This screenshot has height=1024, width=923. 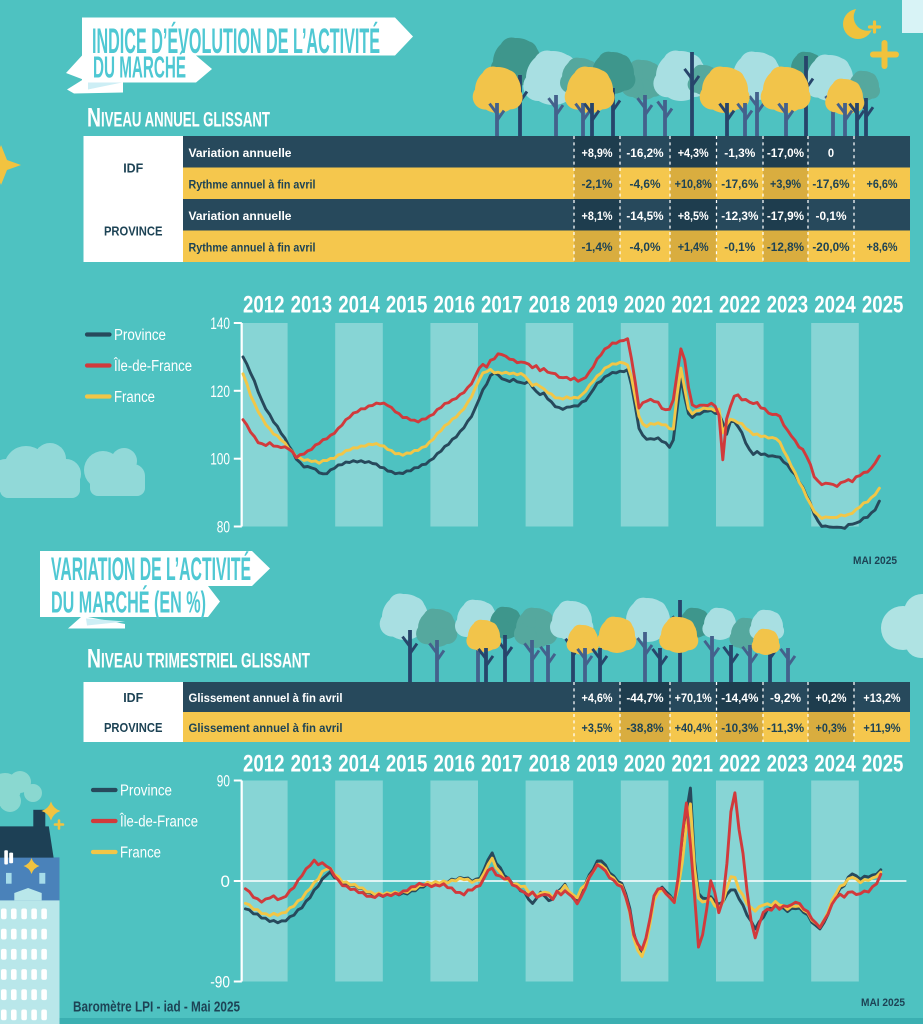 I want to click on svg-text: -11,3%, so click(x=785, y=728).